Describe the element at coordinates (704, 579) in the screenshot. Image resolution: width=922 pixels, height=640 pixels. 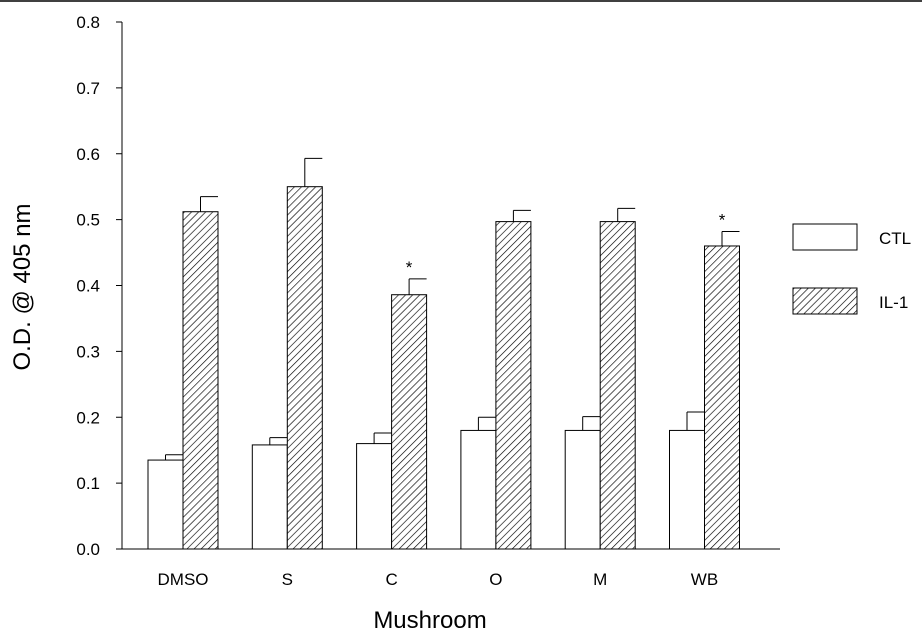
I see `x-tick-label: WB` at that location.